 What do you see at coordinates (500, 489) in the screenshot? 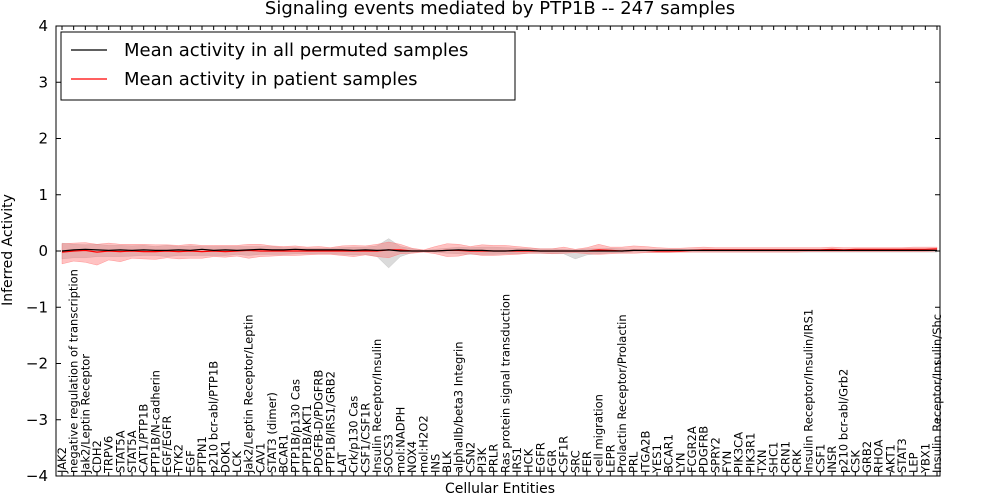
I see `x-axis-label: Cellular Entities` at bounding box center [500, 489].